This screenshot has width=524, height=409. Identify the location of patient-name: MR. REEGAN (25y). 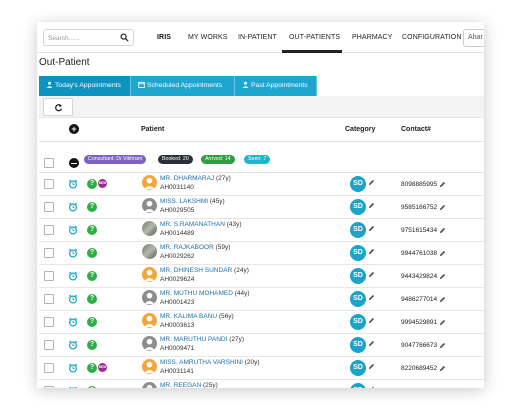
(189, 385).